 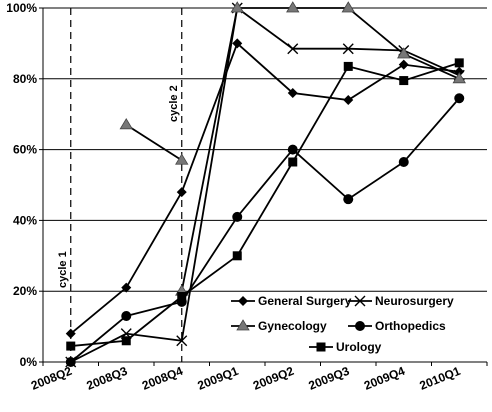 What do you see at coordinates (63, 269) in the screenshot?
I see `cycle-annotation-label: cycle 1` at bounding box center [63, 269].